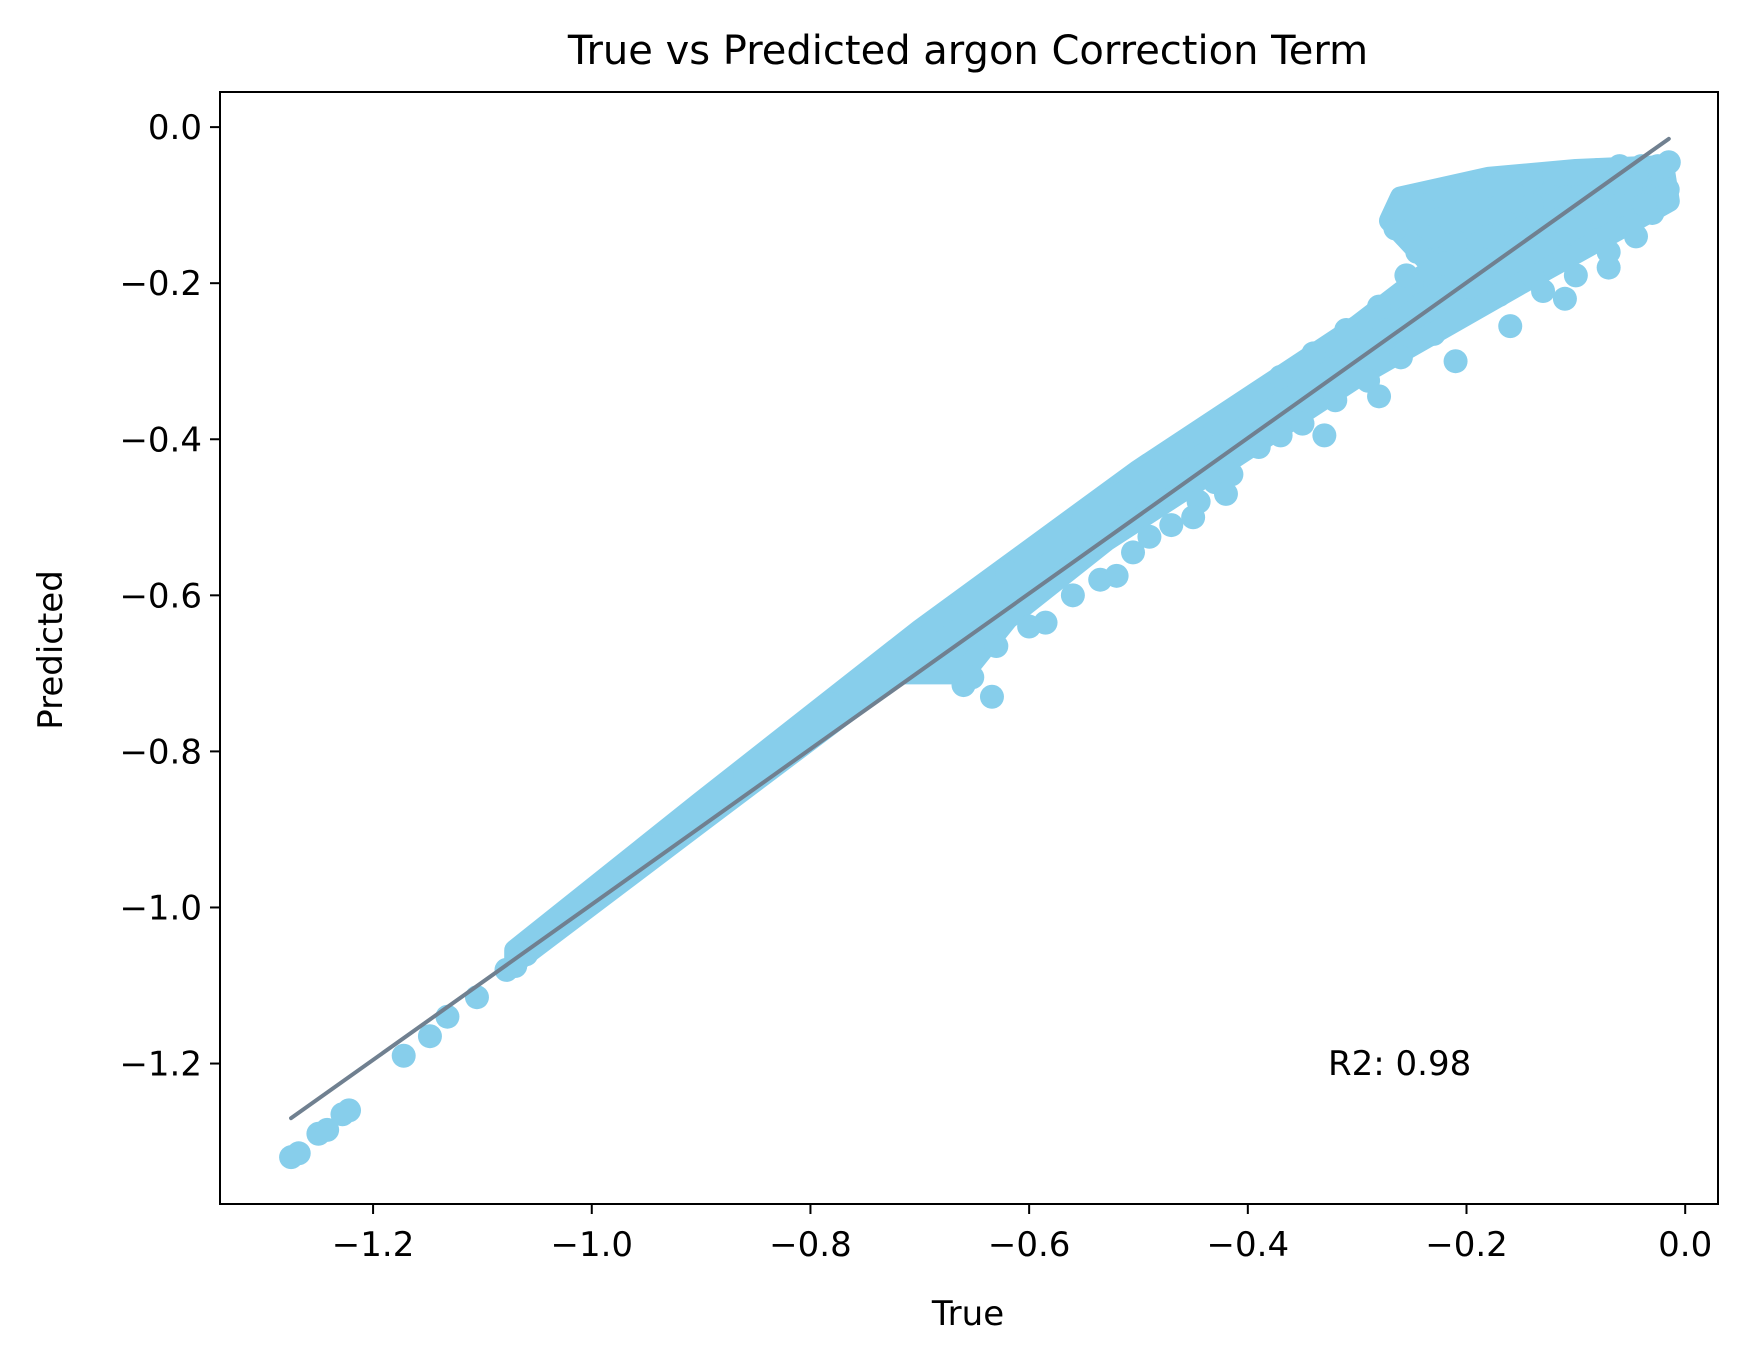 The height and width of the screenshot is (1366, 1737). I want to click on x-tick-label: −0.8, so click(810, 1245).